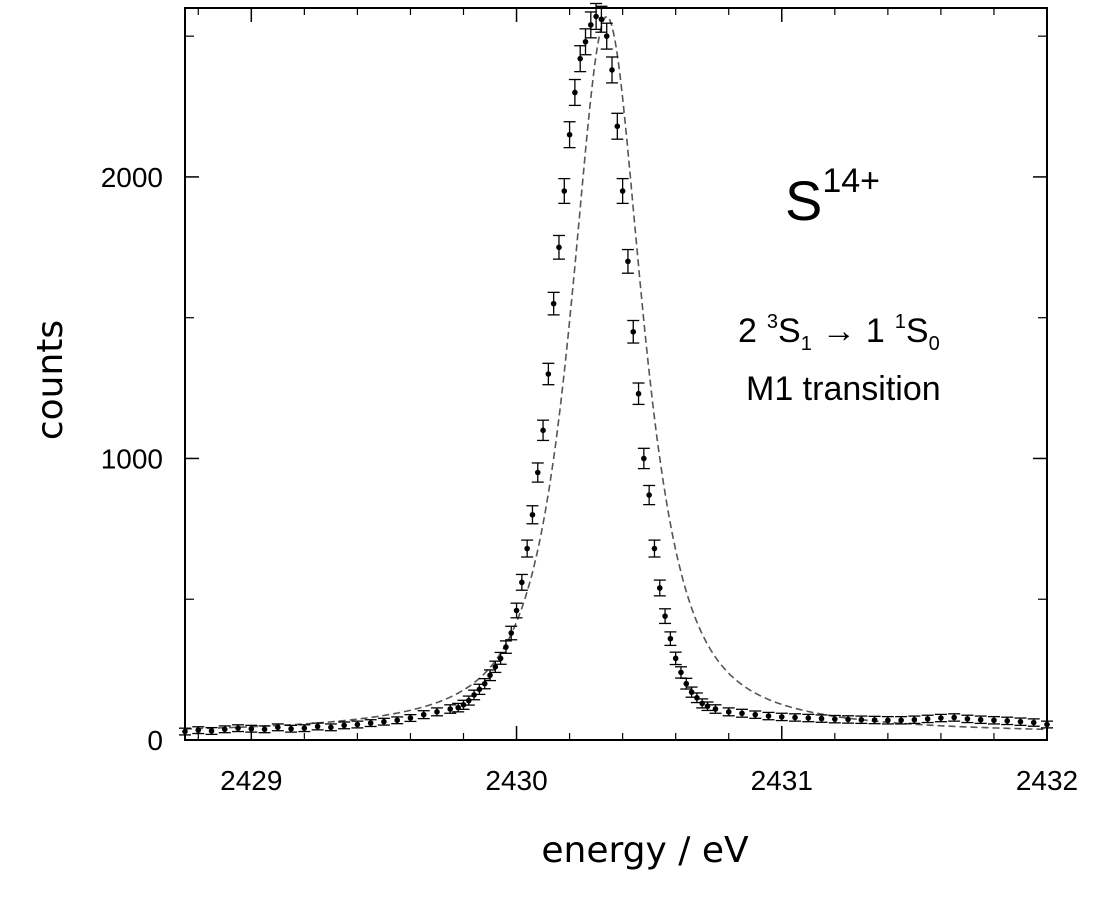 The image size is (1095, 905). Describe the element at coordinates (516, 780) in the screenshot. I see `x-tick-label: 2430` at that location.